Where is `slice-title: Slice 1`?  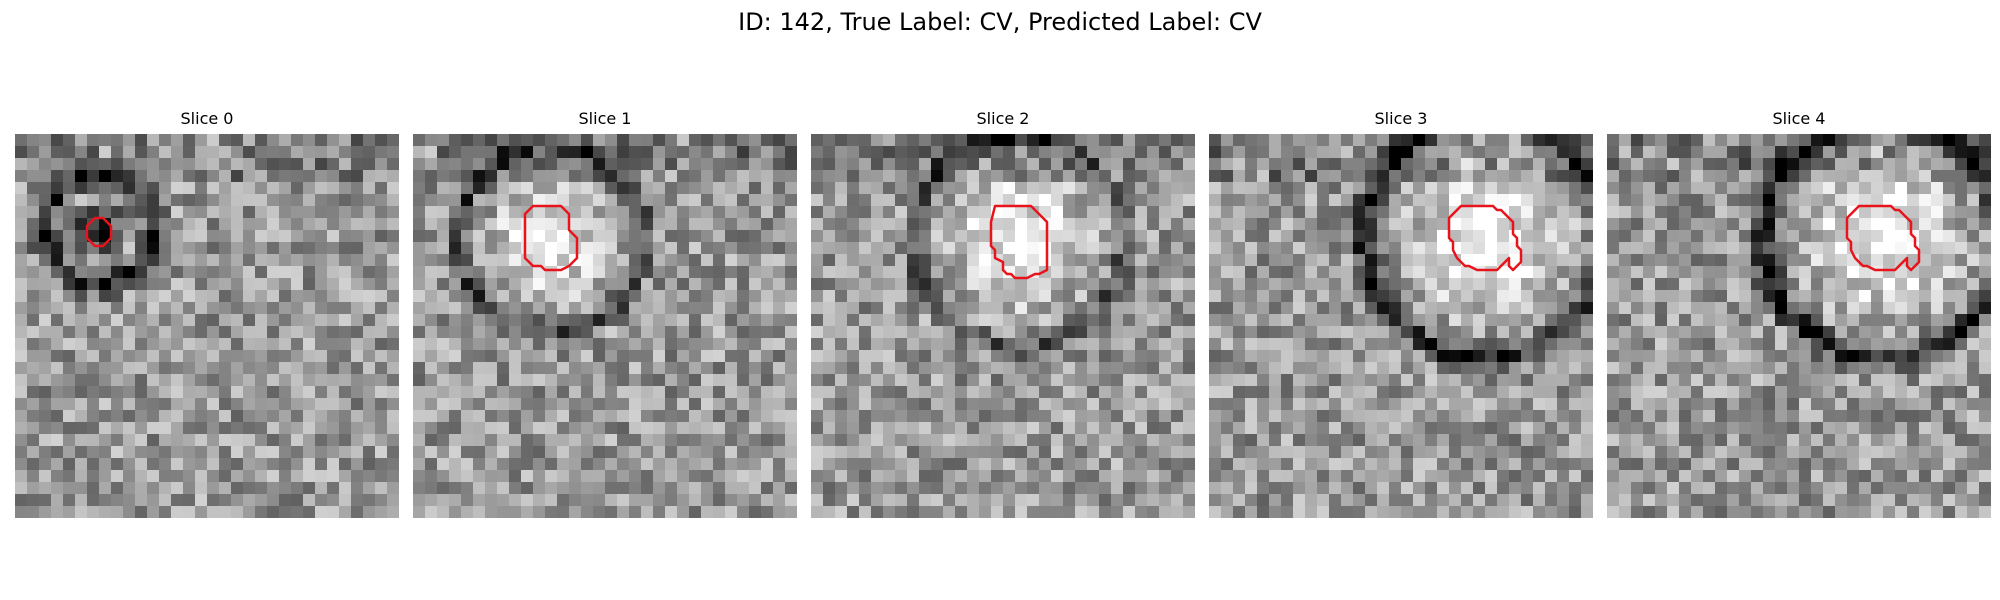
slice-title: Slice 1 is located at coordinates (605, 118).